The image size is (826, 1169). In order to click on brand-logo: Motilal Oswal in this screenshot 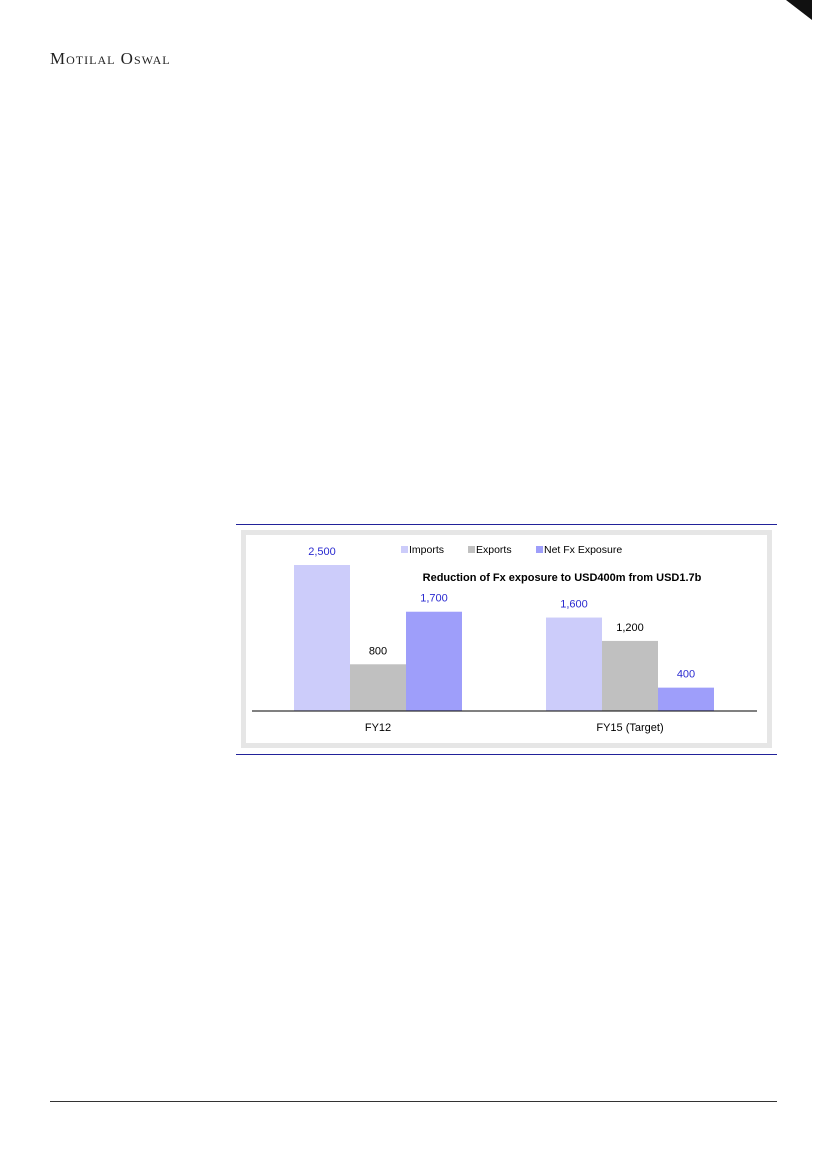, I will do `click(110, 58)`.